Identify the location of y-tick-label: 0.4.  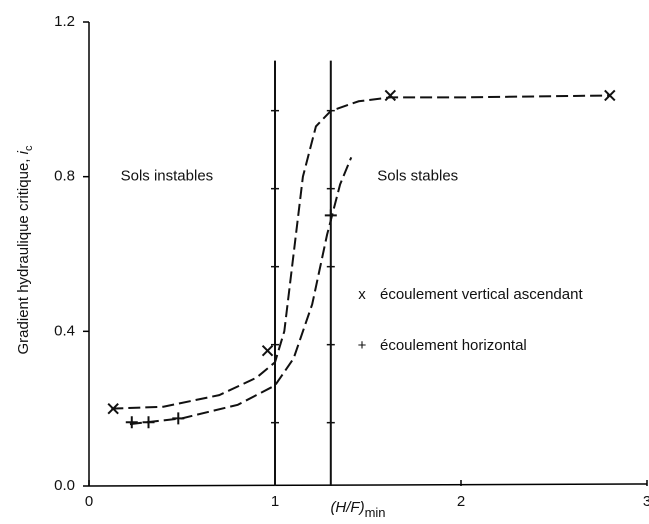
(64, 330).